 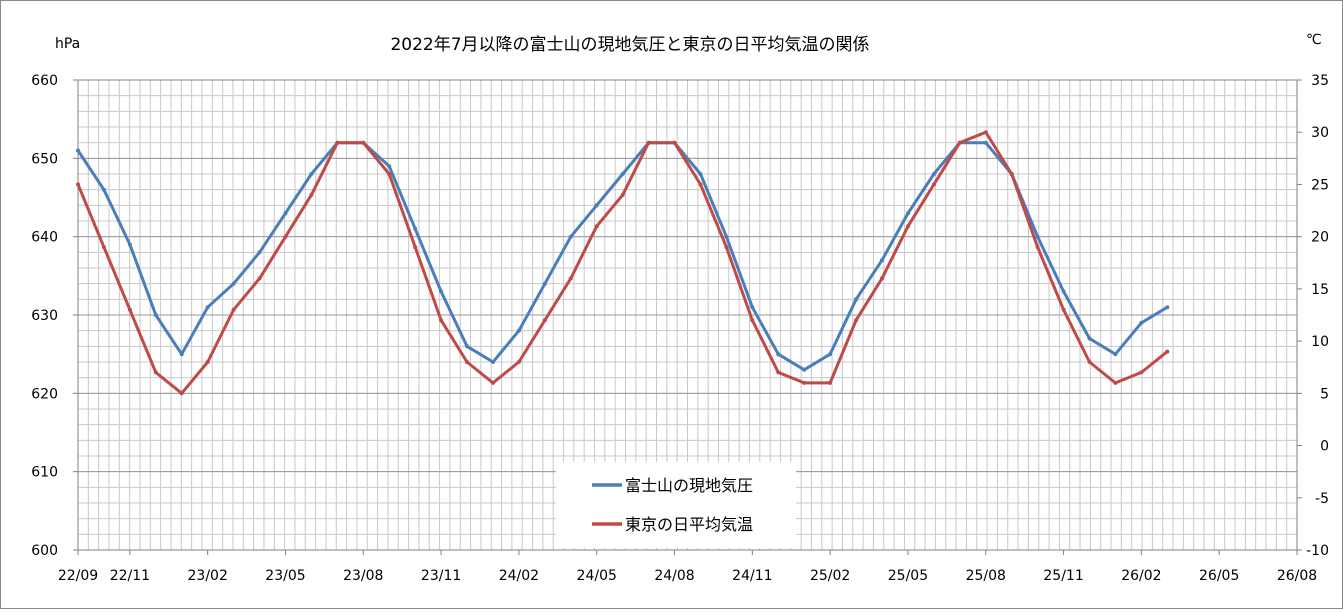 What do you see at coordinates (1317, 551) in the screenshot?
I see `right-tick-label: -10` at bounding box center [1317, 551].